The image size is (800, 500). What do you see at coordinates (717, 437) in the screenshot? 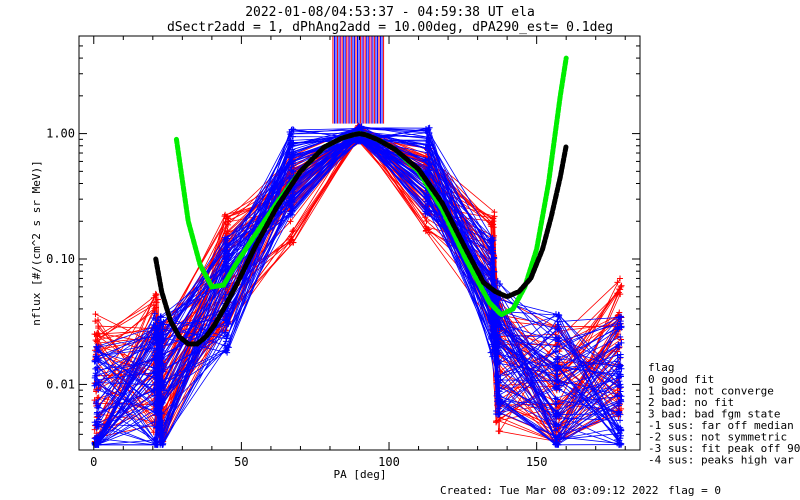
I see `legend-item: -2 sus: not symmetric` at bounding box center [717, 437].